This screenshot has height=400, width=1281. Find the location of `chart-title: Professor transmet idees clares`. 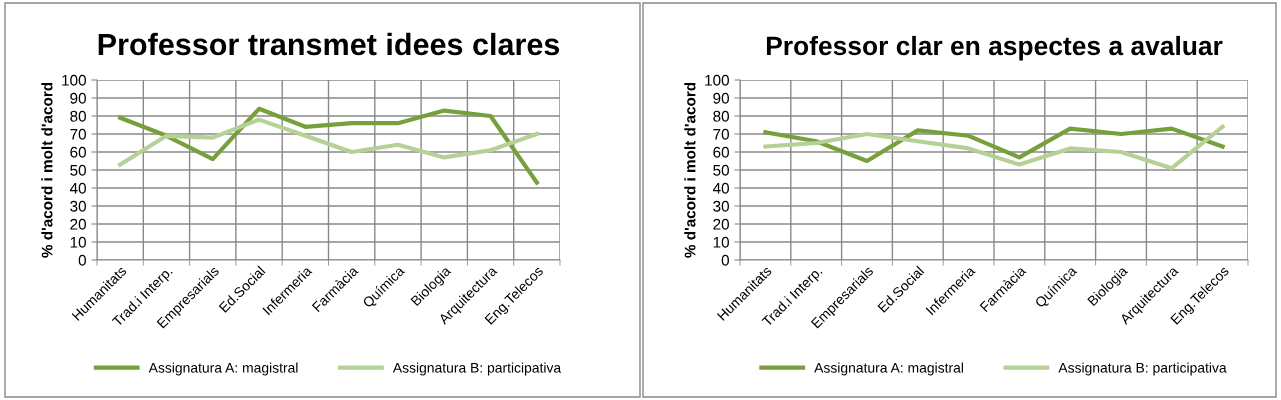

chart-title: Professor transmet idees clares is located at coordinates (329, 44).